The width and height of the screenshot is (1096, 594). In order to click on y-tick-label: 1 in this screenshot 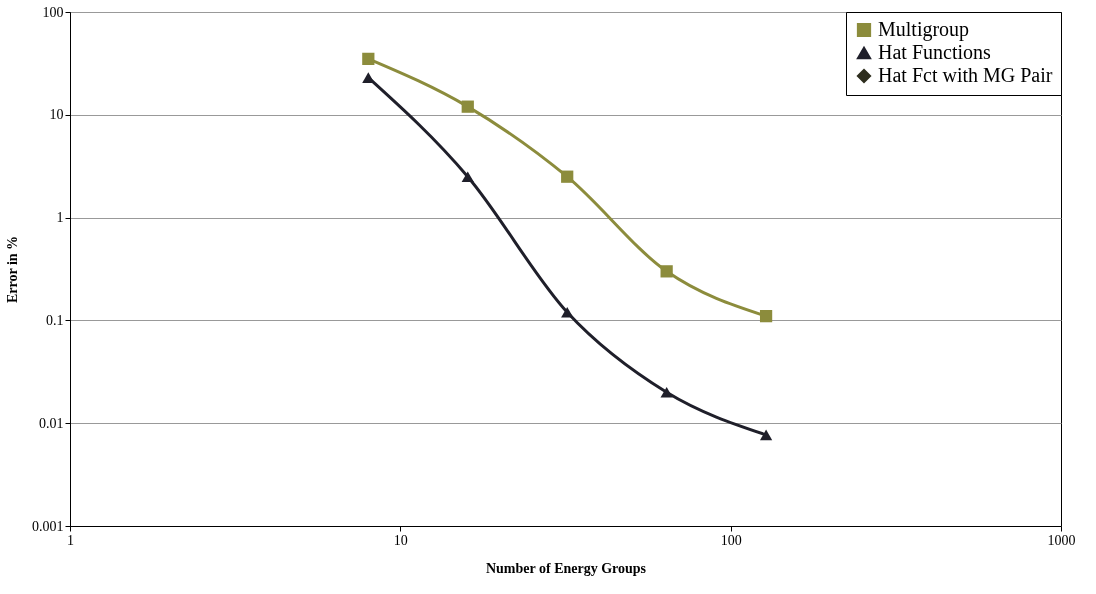, I will do `click(60, 218)`.